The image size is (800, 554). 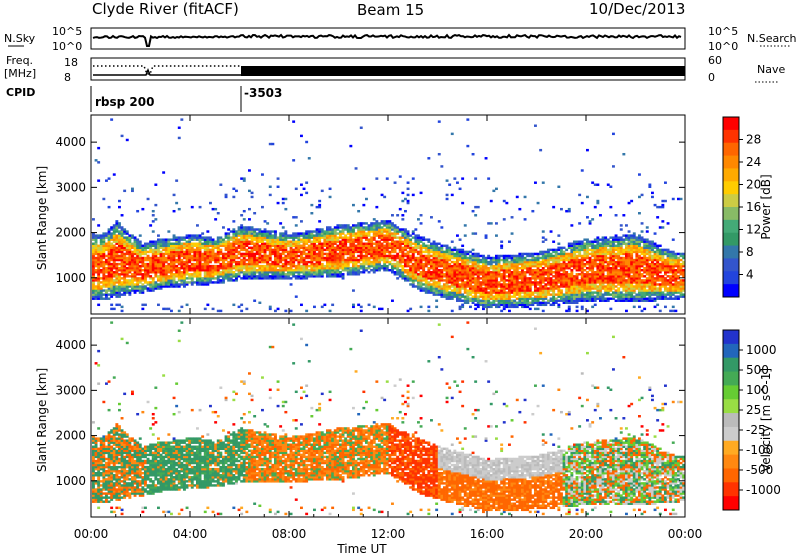 What do you see at coordinates (167, 71) in the screenshot?
I see `freq-solid-trace` at bounding box center [167, 71].